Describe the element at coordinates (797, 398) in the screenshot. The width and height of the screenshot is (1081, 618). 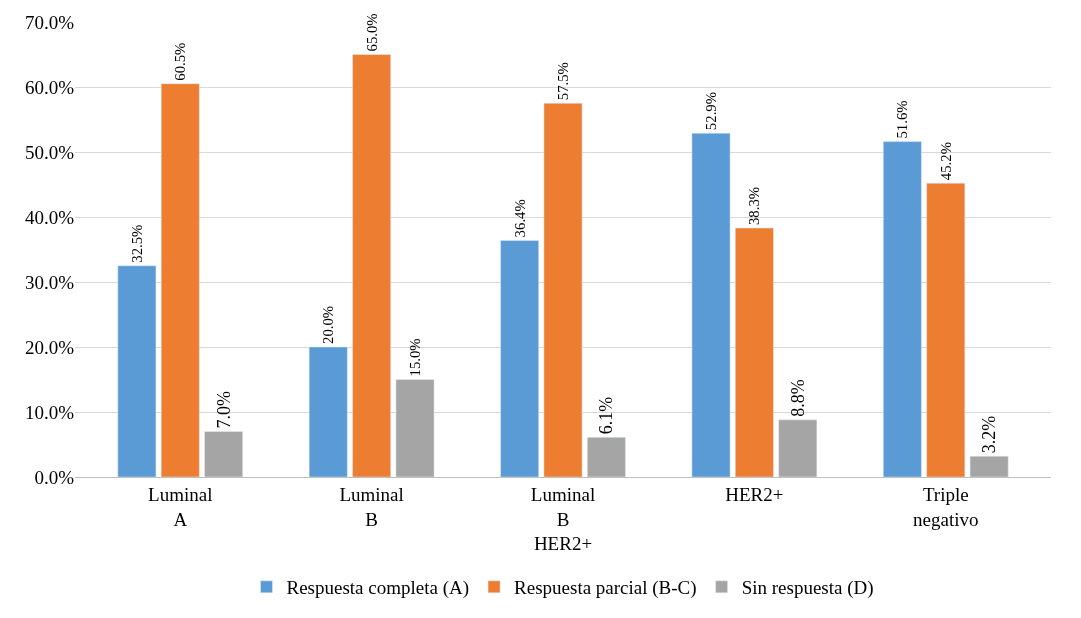
I see `data-label: 8.8%` at that location.